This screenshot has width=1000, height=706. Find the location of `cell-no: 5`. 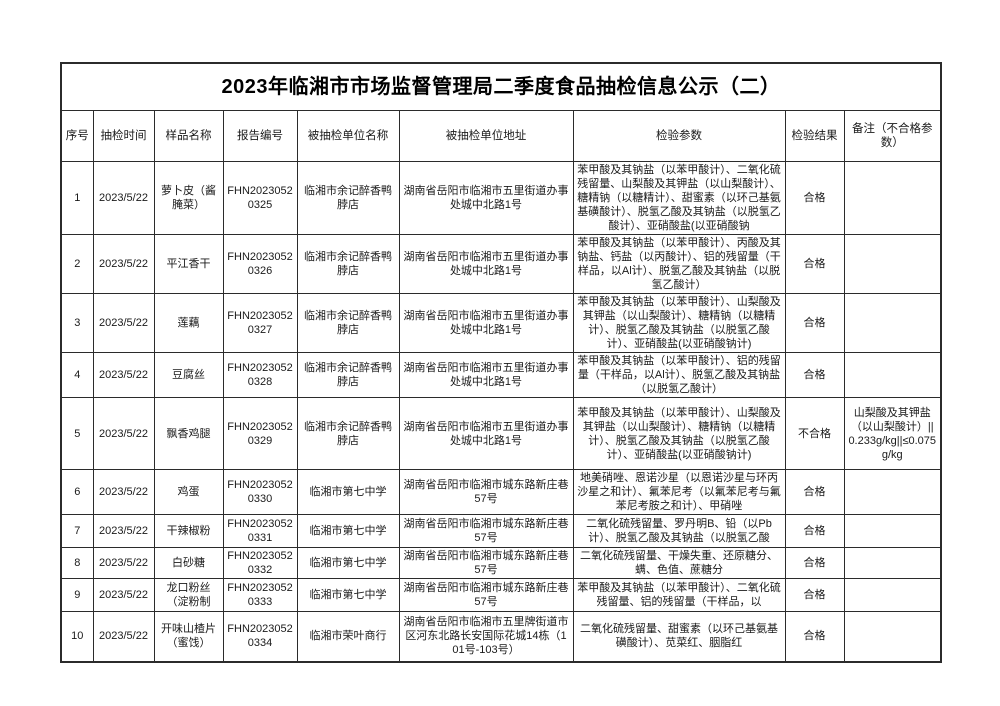

cell-no: 5 is located at coordinates (77, 433).